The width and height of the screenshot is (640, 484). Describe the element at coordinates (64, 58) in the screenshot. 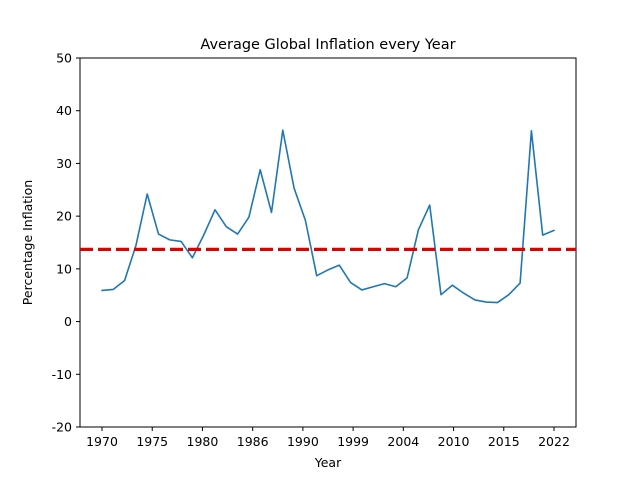

I see `y-tick-label: 50` at that location.